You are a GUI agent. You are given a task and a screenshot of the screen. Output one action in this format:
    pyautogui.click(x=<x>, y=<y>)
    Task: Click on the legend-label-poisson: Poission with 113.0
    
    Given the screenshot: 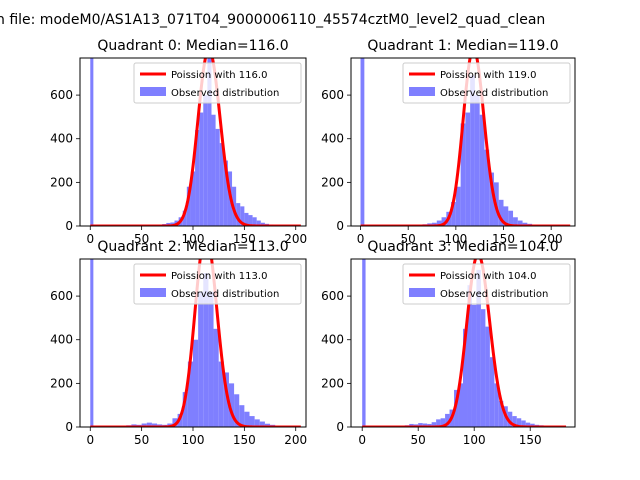 What is the action you would take?
    pyautogui.click(x=219, y=276)
    